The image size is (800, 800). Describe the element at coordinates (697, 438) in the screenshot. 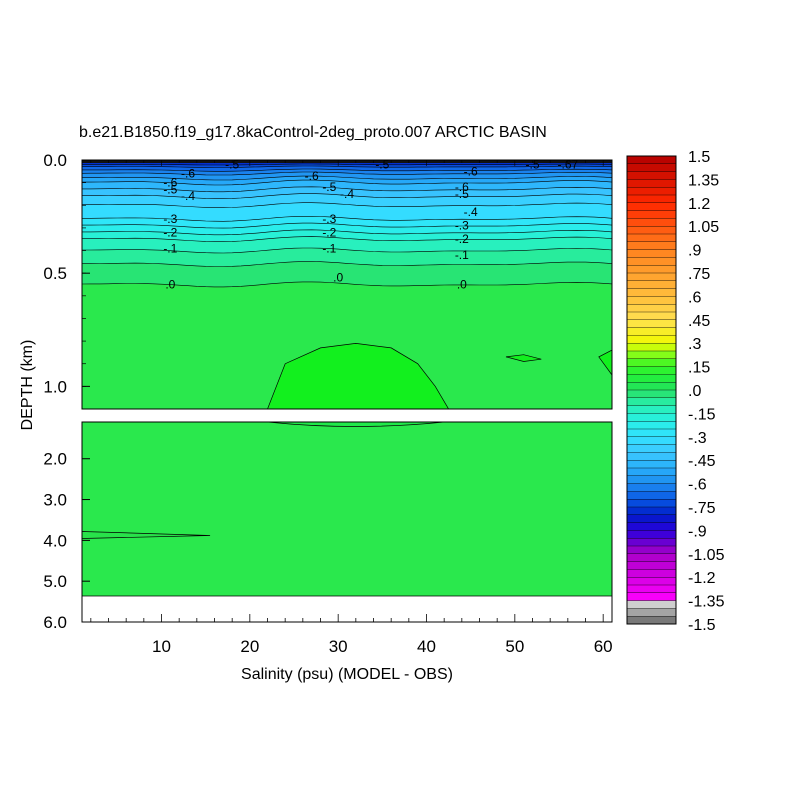

I see `colorbar-label: -.3` at that location.